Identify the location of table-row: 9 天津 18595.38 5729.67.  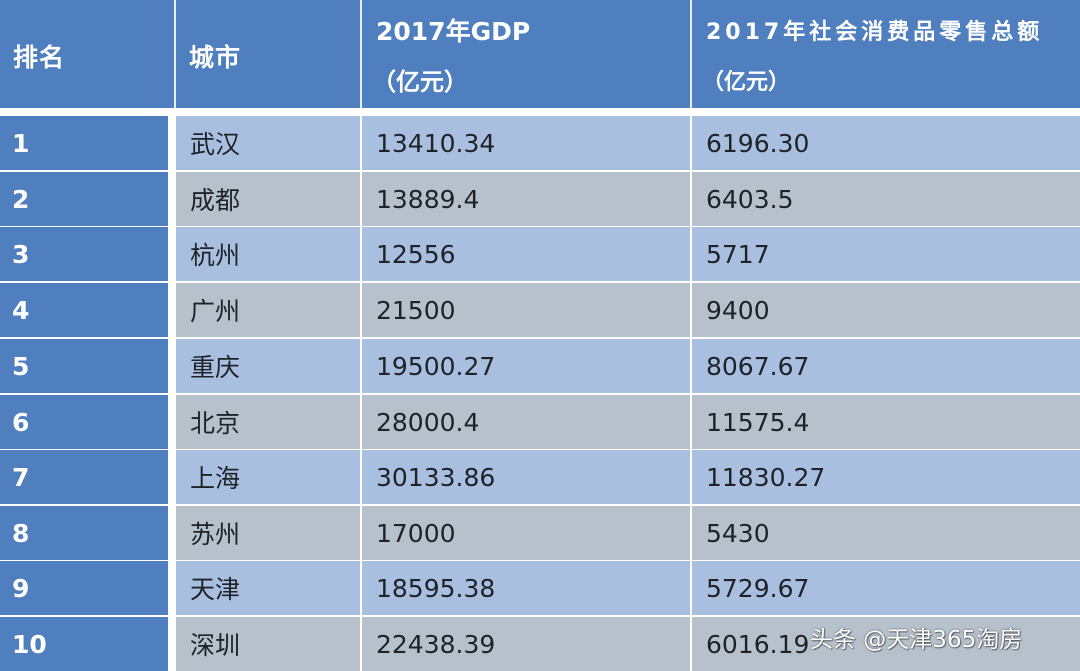
(540, 588).